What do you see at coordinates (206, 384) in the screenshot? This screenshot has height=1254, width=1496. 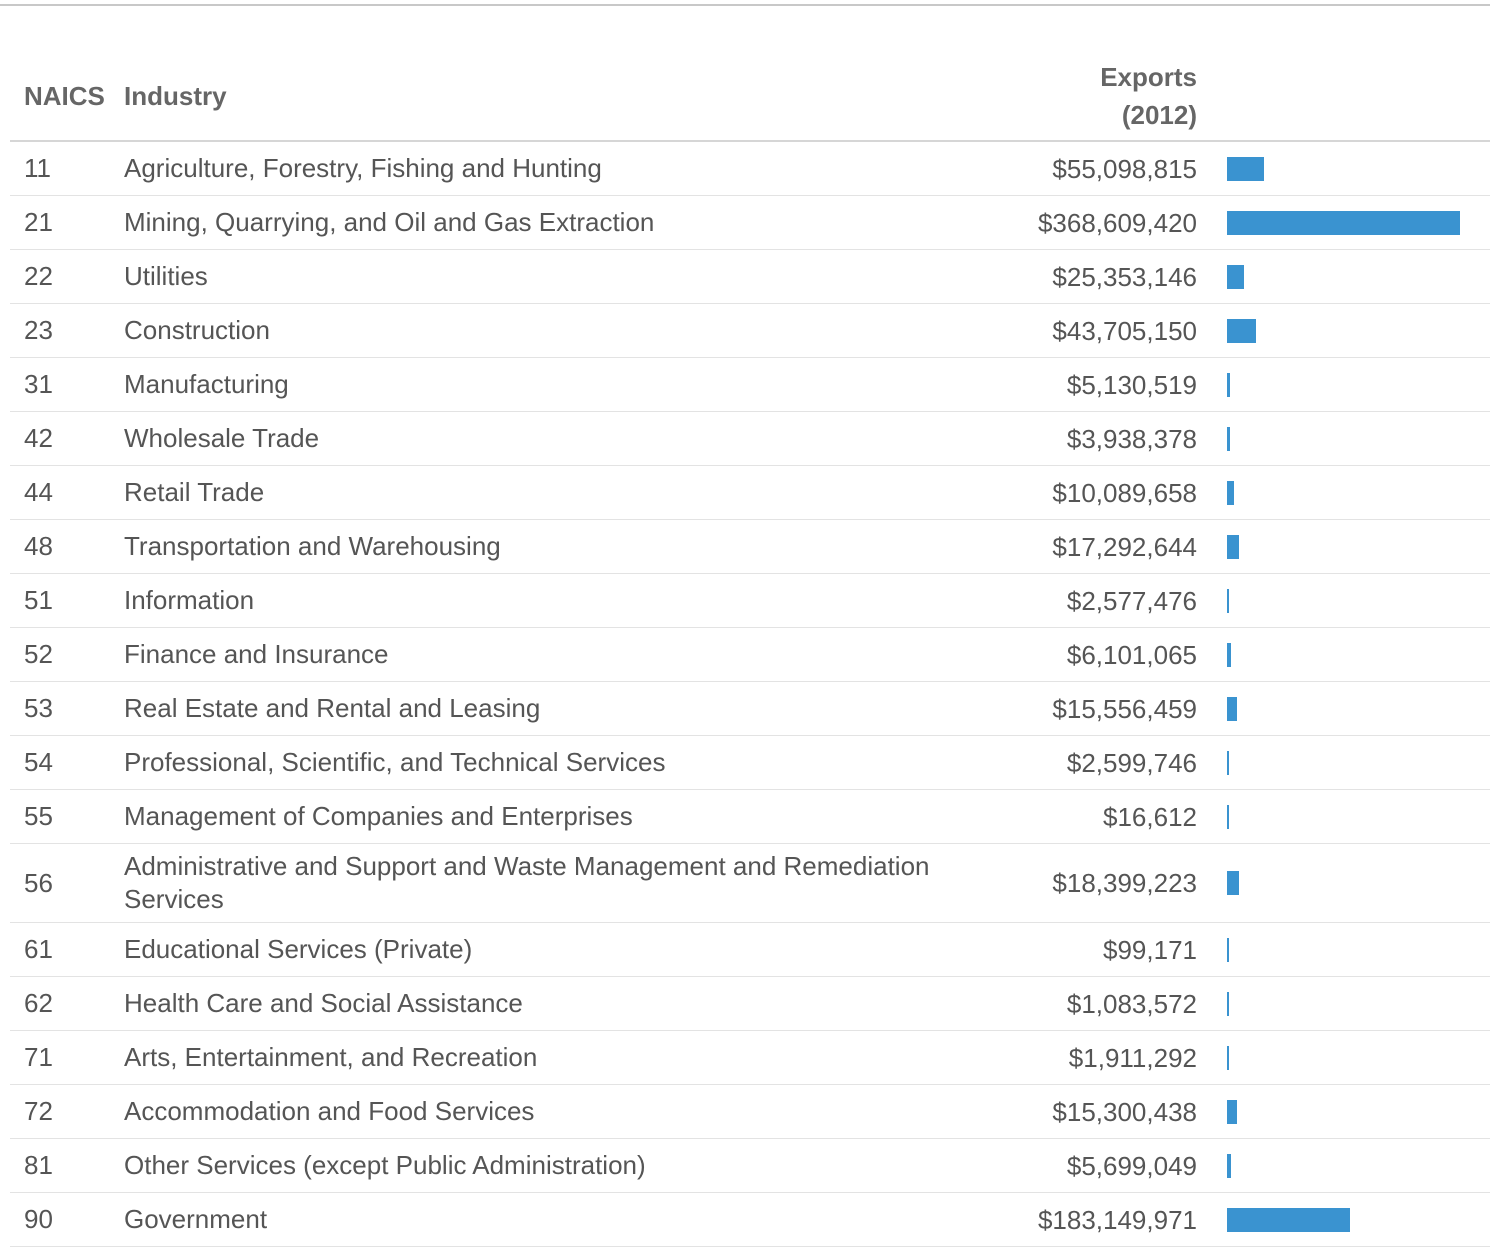 I see `industry-name: Manufacturing` at bounding box center [206, 384].